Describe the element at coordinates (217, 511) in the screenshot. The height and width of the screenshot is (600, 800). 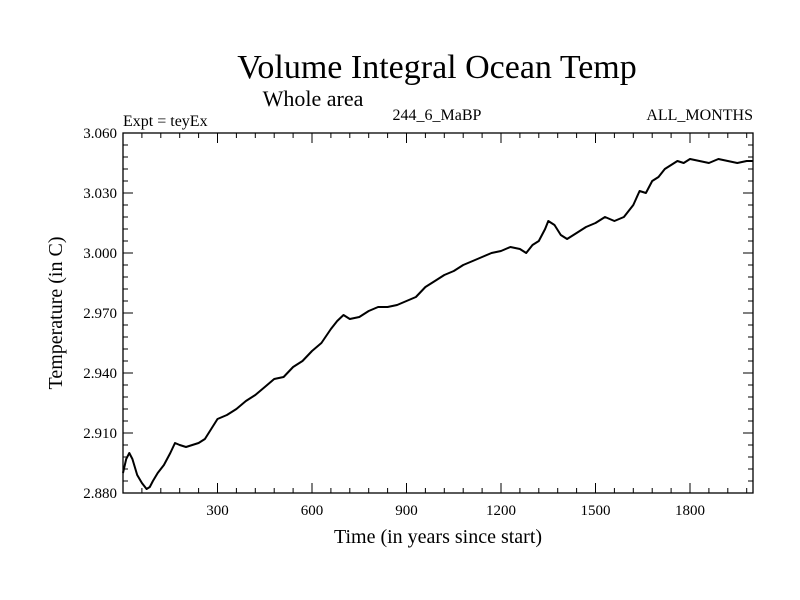
I see `x-tick-label: 300` at that location.